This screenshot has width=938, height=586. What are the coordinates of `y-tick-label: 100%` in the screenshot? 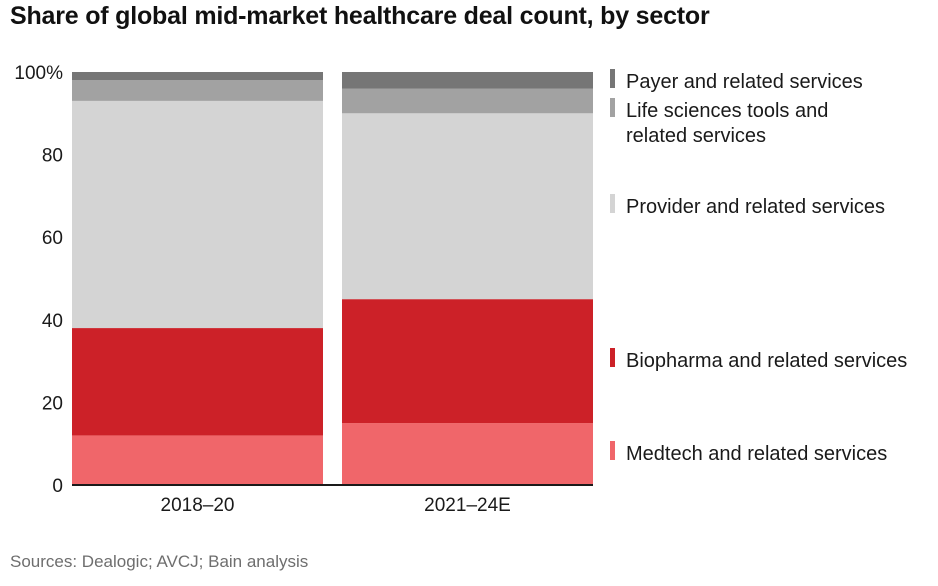 It's located at (38, 73).